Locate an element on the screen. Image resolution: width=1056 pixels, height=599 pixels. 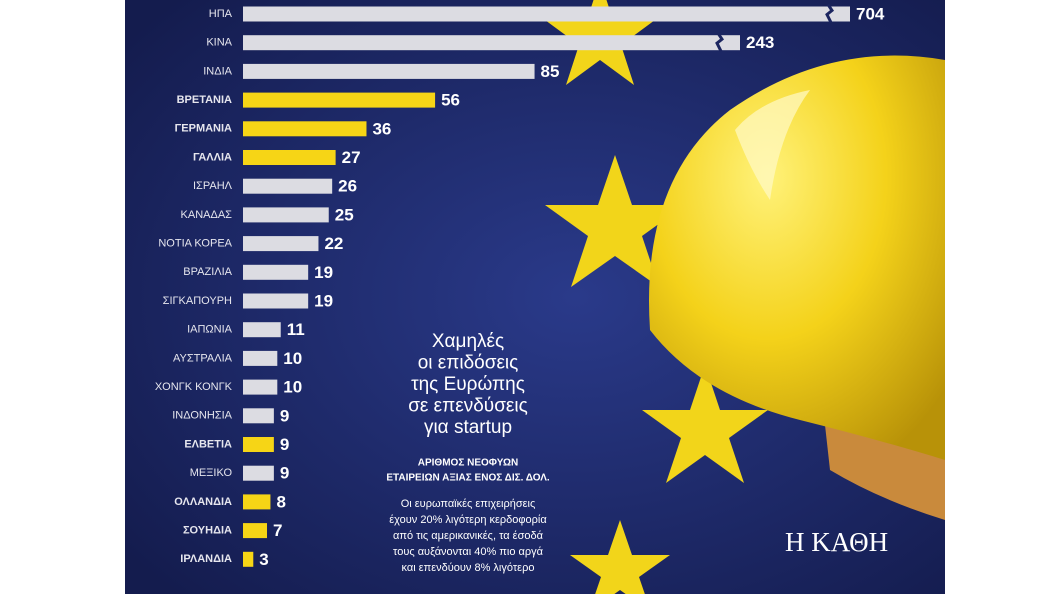
category-label: ΝΟΤΙΑ ΚΟΡΕΑ is located at coordinates (195, 244).